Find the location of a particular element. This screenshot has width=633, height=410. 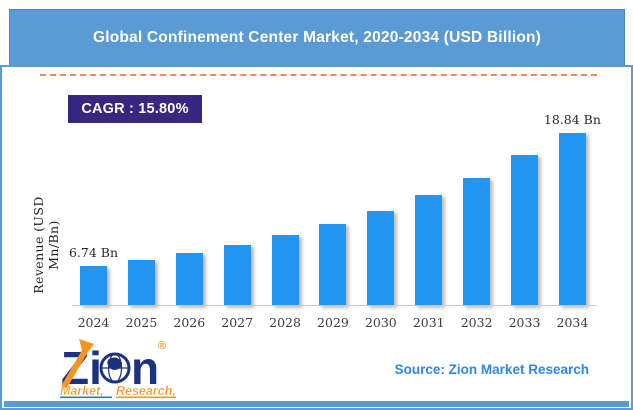

bar-column-2034: 2034 18.84 Bn is located at coordinates (572, 221).